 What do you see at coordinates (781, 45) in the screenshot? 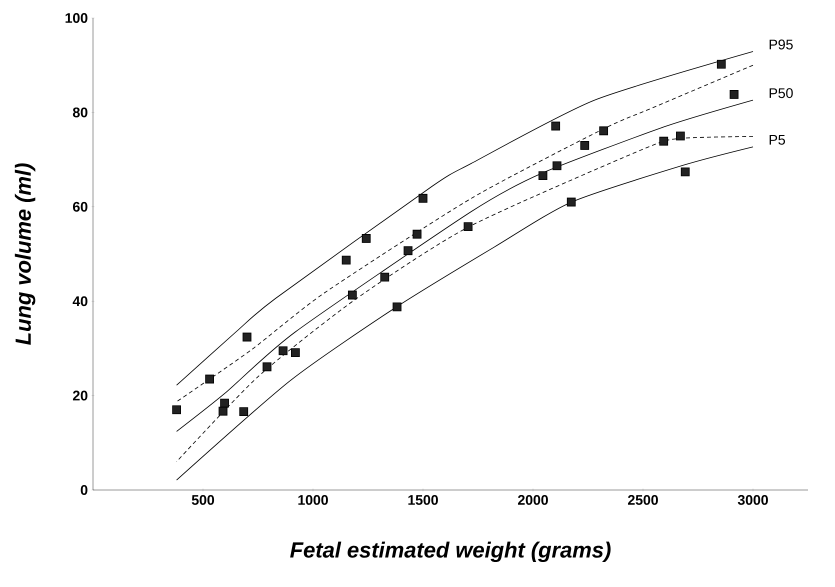
I see `series-label: P95` at bounding box center [781, 45].